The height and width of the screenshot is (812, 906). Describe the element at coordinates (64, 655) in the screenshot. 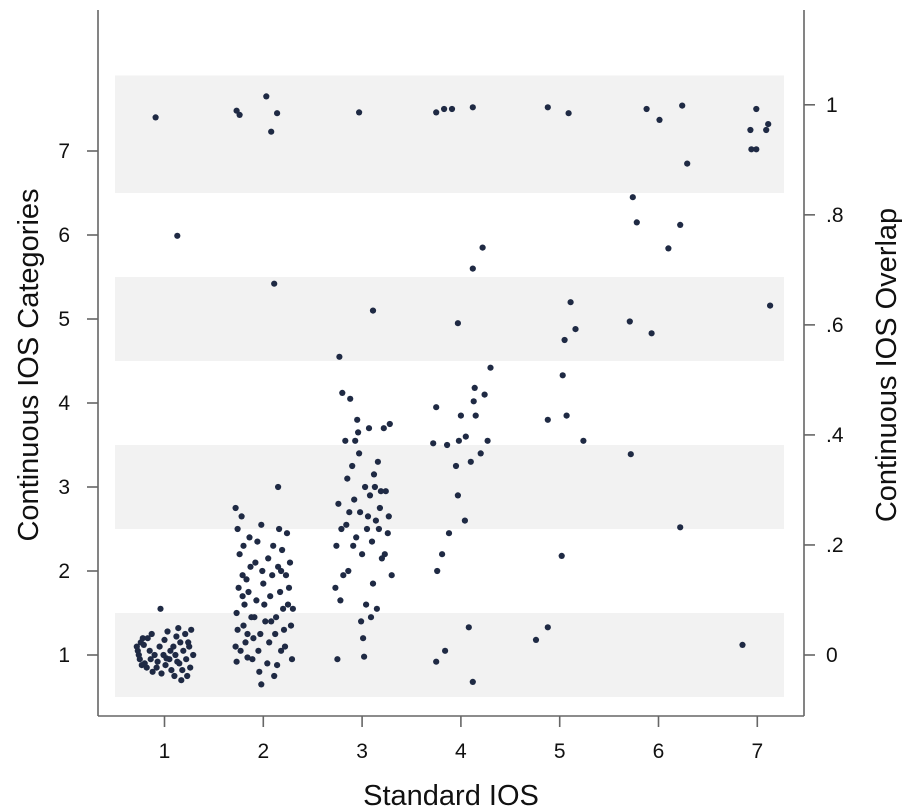

I see `y-tick-label: 1` at that location.